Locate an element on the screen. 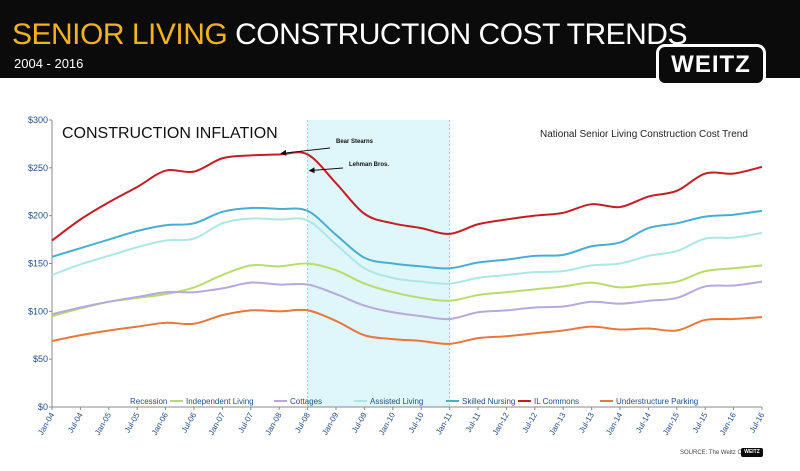  y-tick-label: $100 is located at coordinates (38, 311).